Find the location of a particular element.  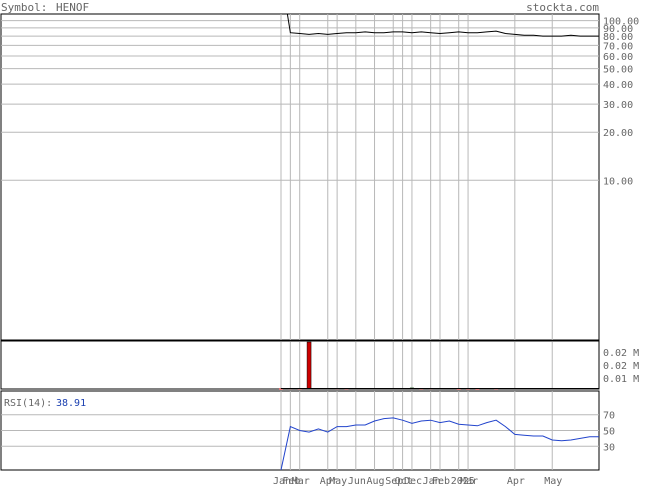

x-tick-label: Jun is located at coordinates (357, 481).